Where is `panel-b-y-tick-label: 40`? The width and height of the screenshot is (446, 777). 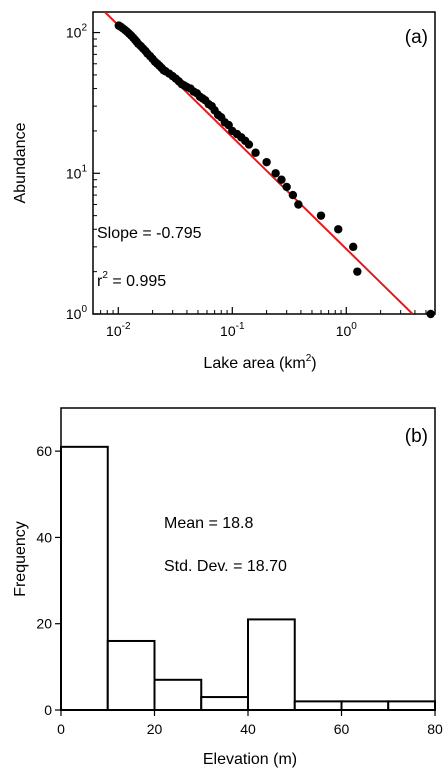 panel-b-y-tick-label: 40 is located at coordinates (44, 537).